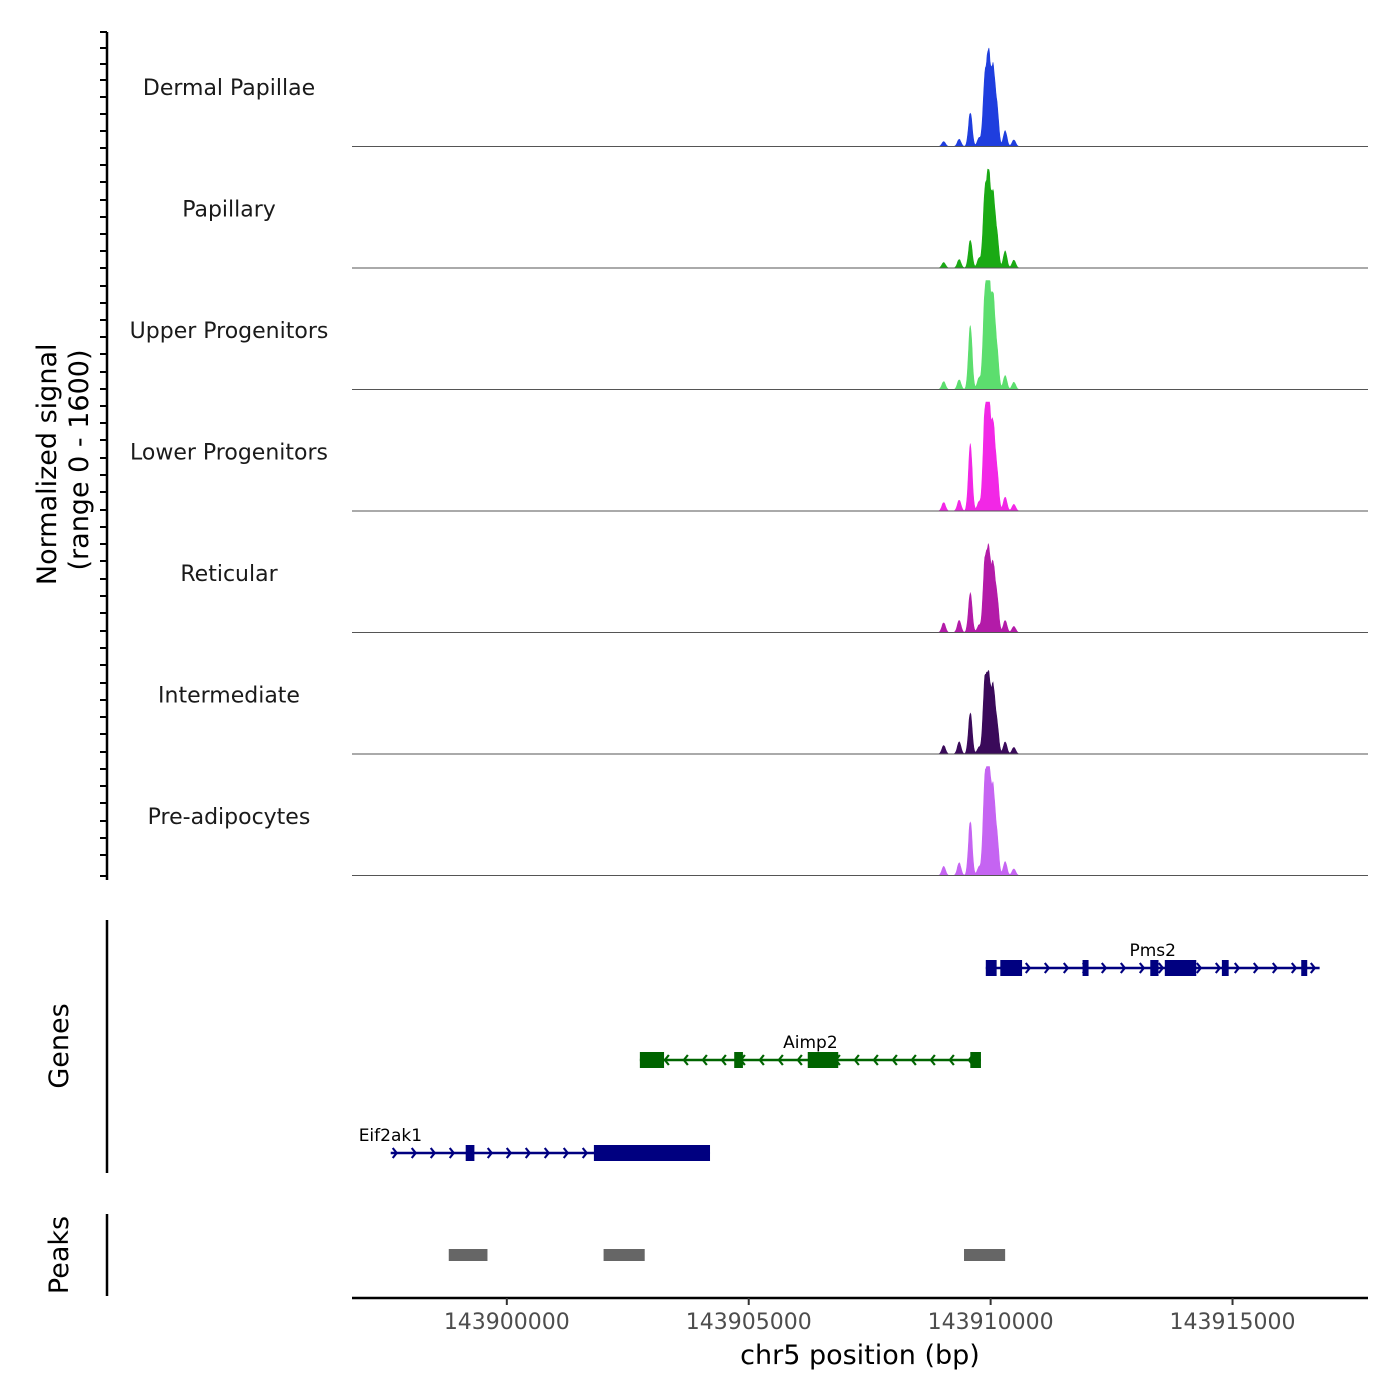 The height and width of the screenshot is (1400, 1400). I want to click on coverage-track: Dermal Papillae, so click(755, 97).